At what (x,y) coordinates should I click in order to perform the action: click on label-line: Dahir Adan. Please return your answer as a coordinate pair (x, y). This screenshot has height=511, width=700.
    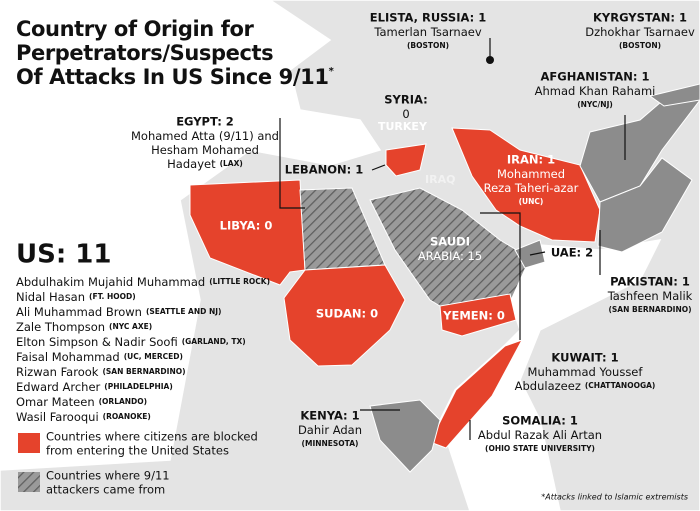
    Looking at the image, I should click on (330, 430).